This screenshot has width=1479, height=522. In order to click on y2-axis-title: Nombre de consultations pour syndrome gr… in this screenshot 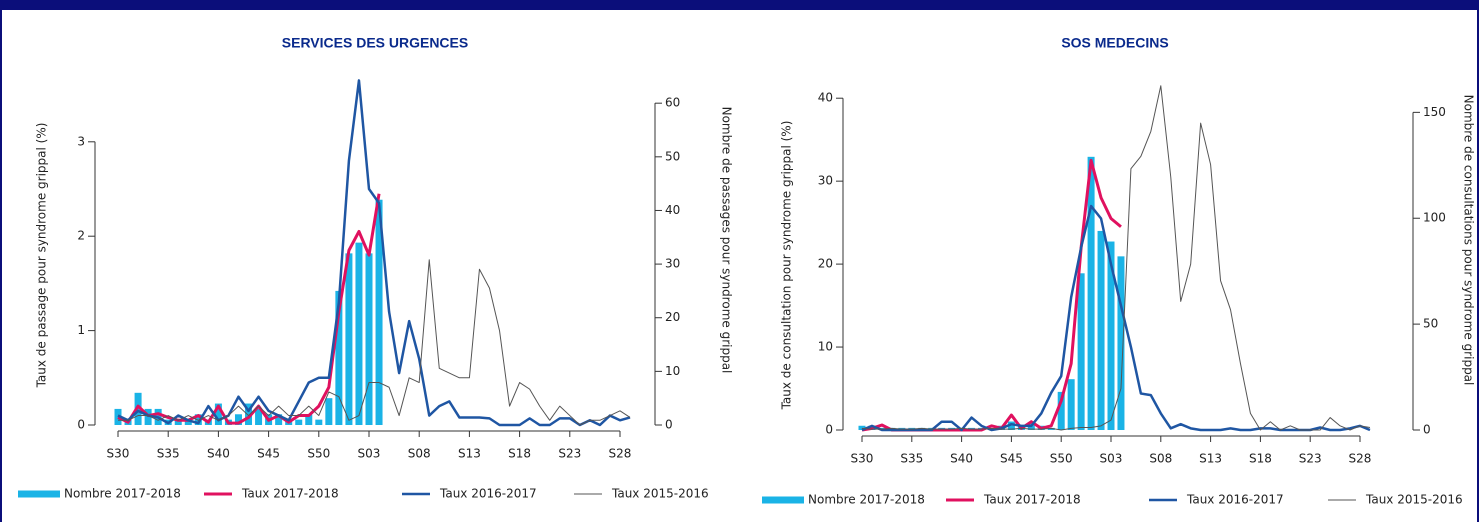, I will do `click(1469, 240)`.